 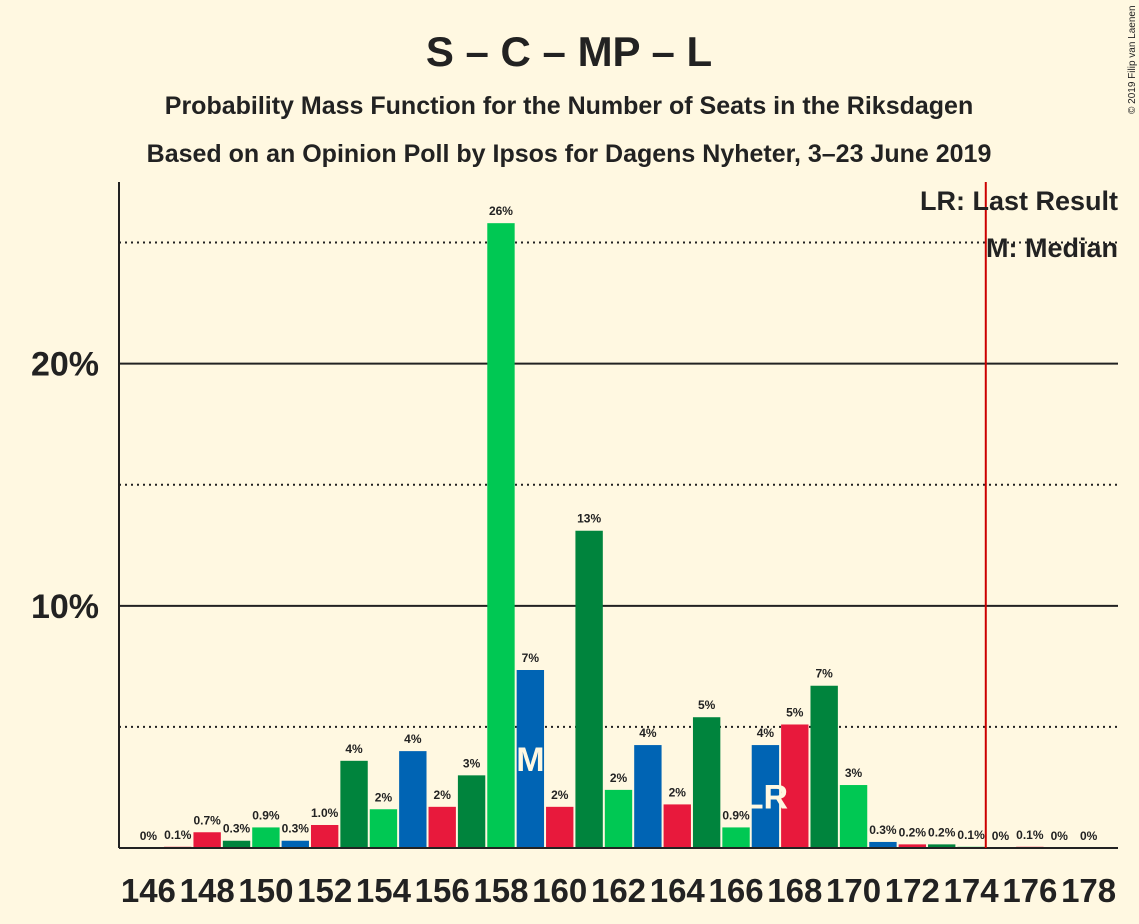 What do you see at coordinates (354, 749) in the screenshot?
I see `bar-label-153: 4%` at bounding box center [354, 749].